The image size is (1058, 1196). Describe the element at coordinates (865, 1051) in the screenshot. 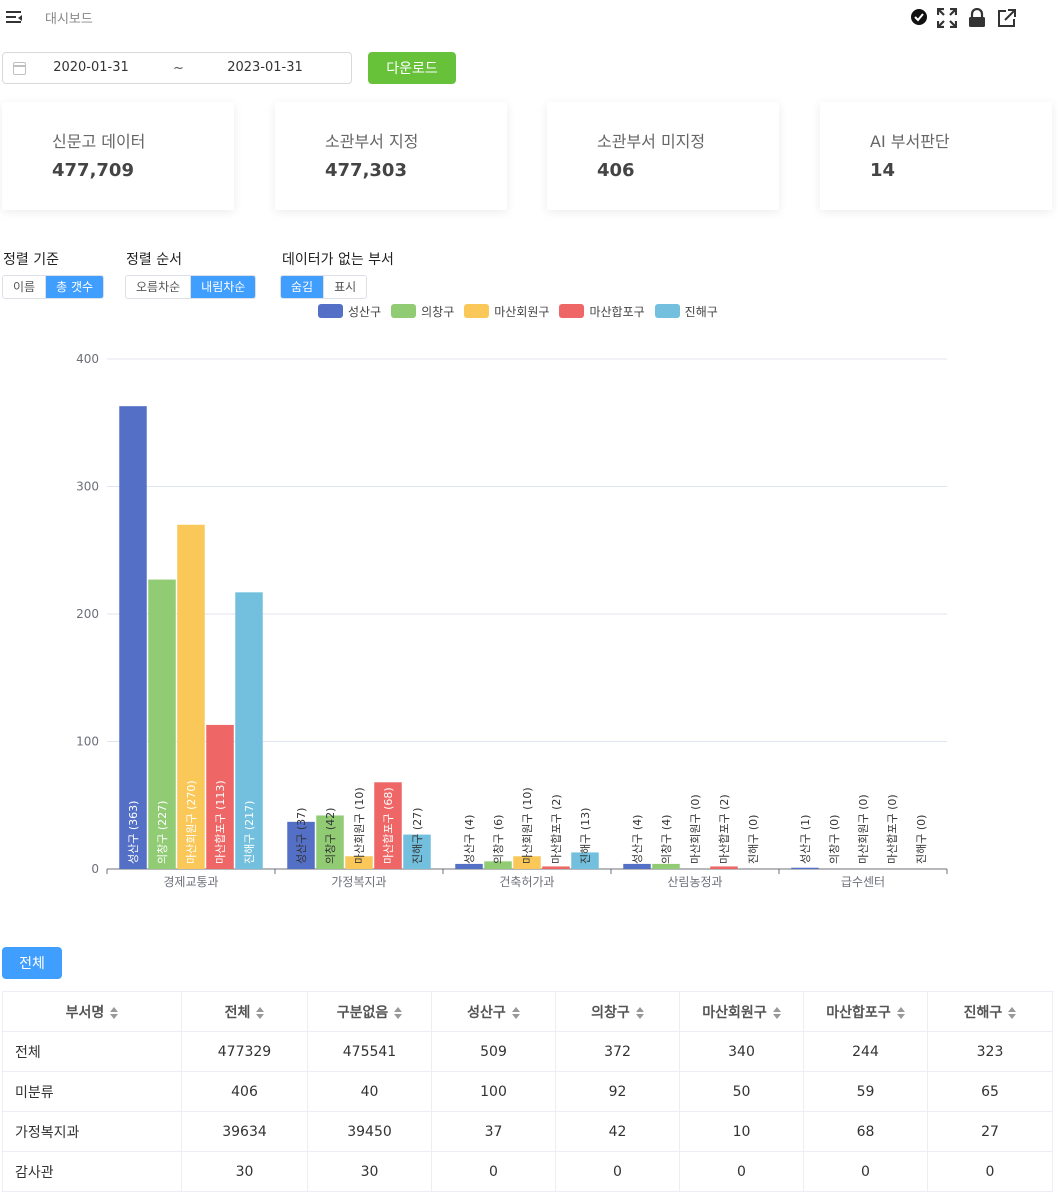

I see `table-cell: 244` at that location.